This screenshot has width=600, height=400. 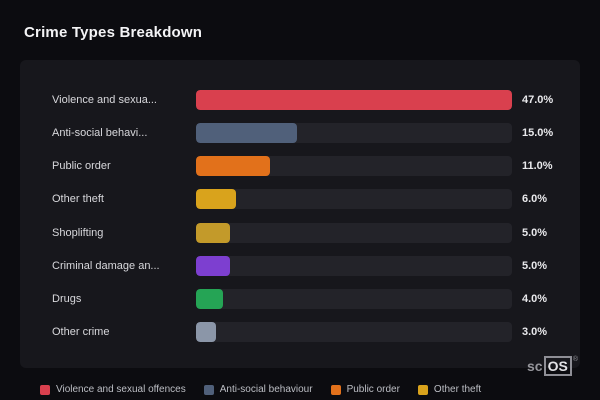 I want to click on value-label: 15.0%, so click(x=538, y=133).